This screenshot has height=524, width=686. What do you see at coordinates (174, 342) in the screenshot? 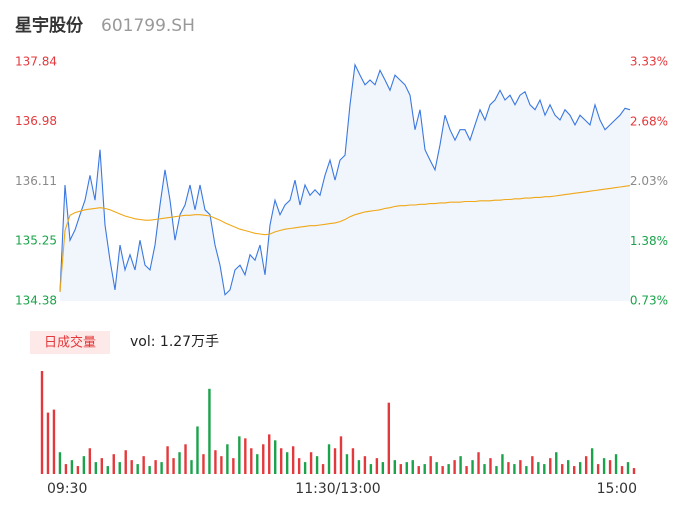
I see `volume-total: vol: 1.27万手` at bounding box center [174, 342].